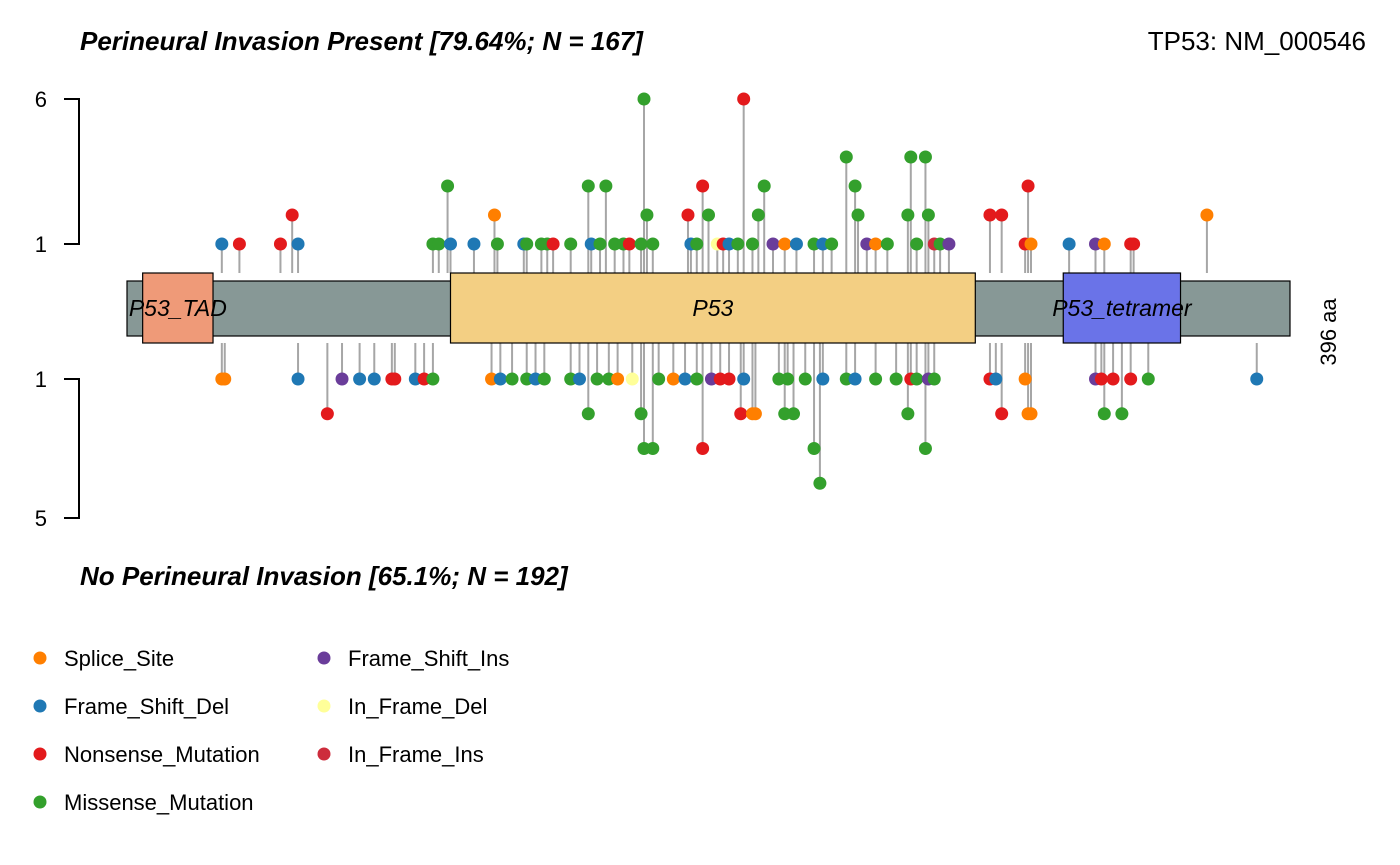 Image resolution: width=1400 pixels, height=865 pixels. Describe the element at coordinates (324, 658) in the screenshot. I see `legend-marker-frame-shift-ins` at that location.